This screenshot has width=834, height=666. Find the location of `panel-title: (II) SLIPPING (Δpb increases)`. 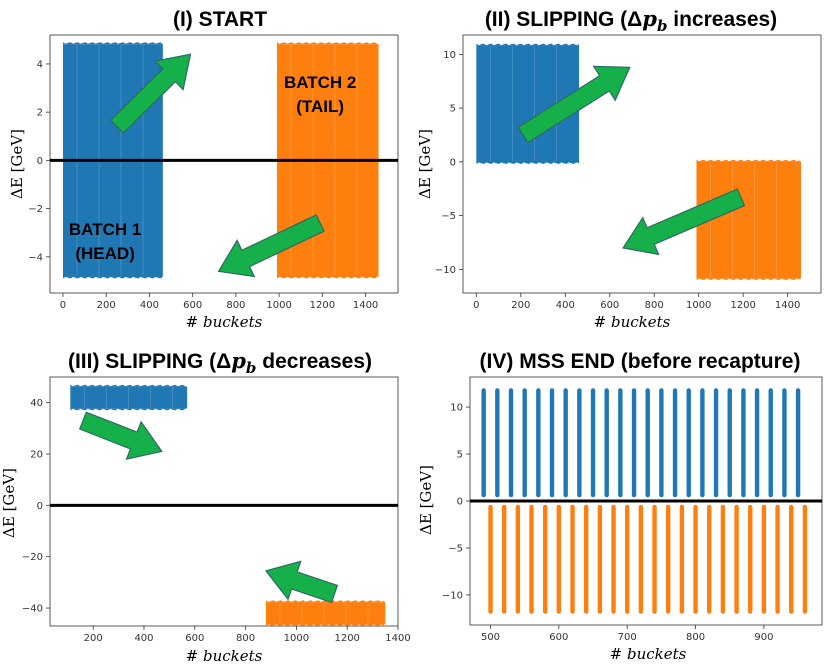

panel-title: (II) SLIPPING (Δpb increases) is located at coordinates (631, 20).